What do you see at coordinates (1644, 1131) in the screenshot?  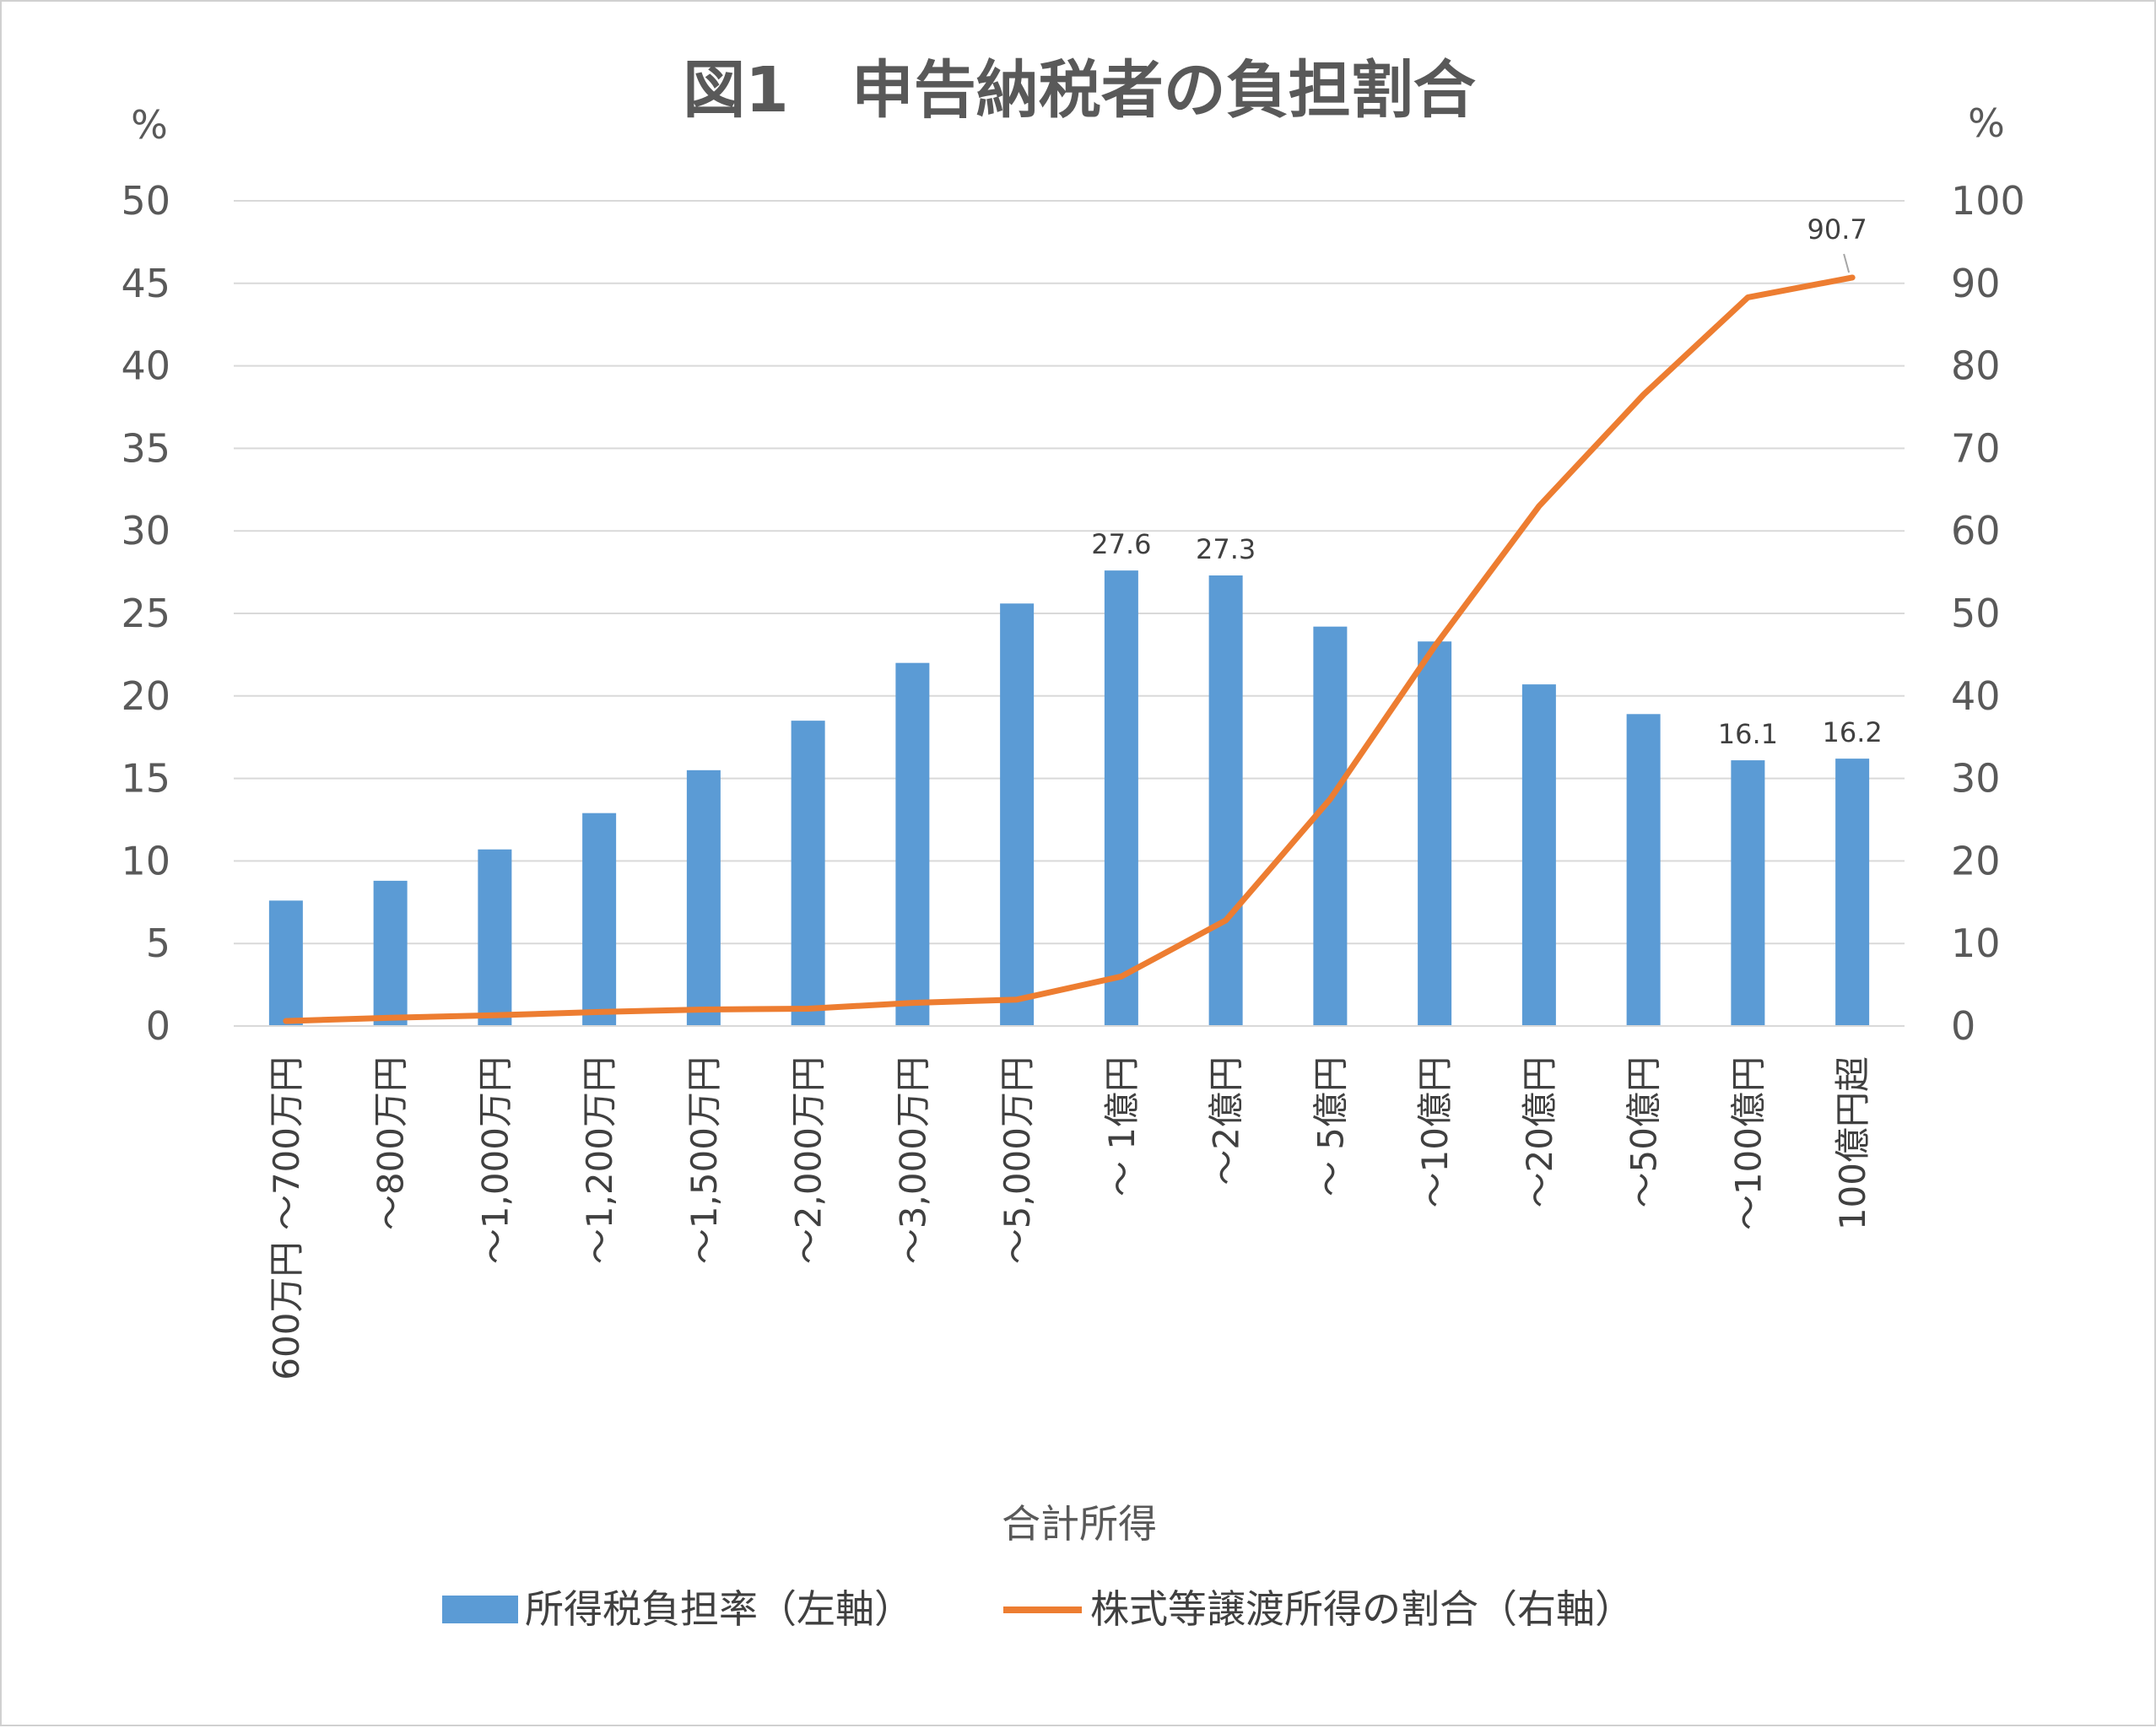 I see `category-label: ～50億円` at bounding box center [1644, 1131].